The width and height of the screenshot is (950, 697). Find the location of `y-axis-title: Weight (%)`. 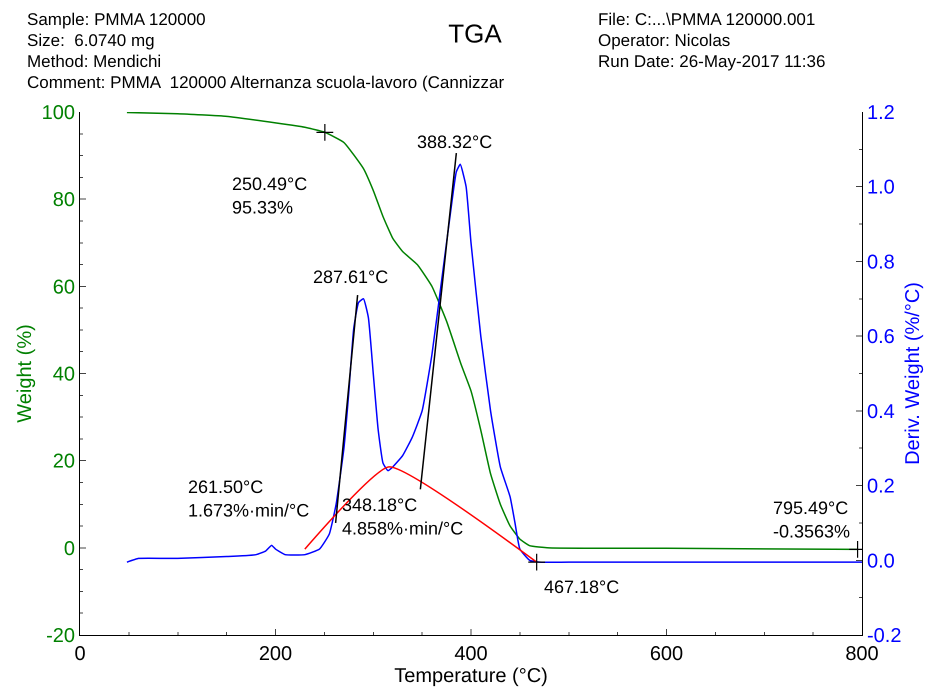

y-axis-title: Weight (%) is located at coordinates (25, 373).